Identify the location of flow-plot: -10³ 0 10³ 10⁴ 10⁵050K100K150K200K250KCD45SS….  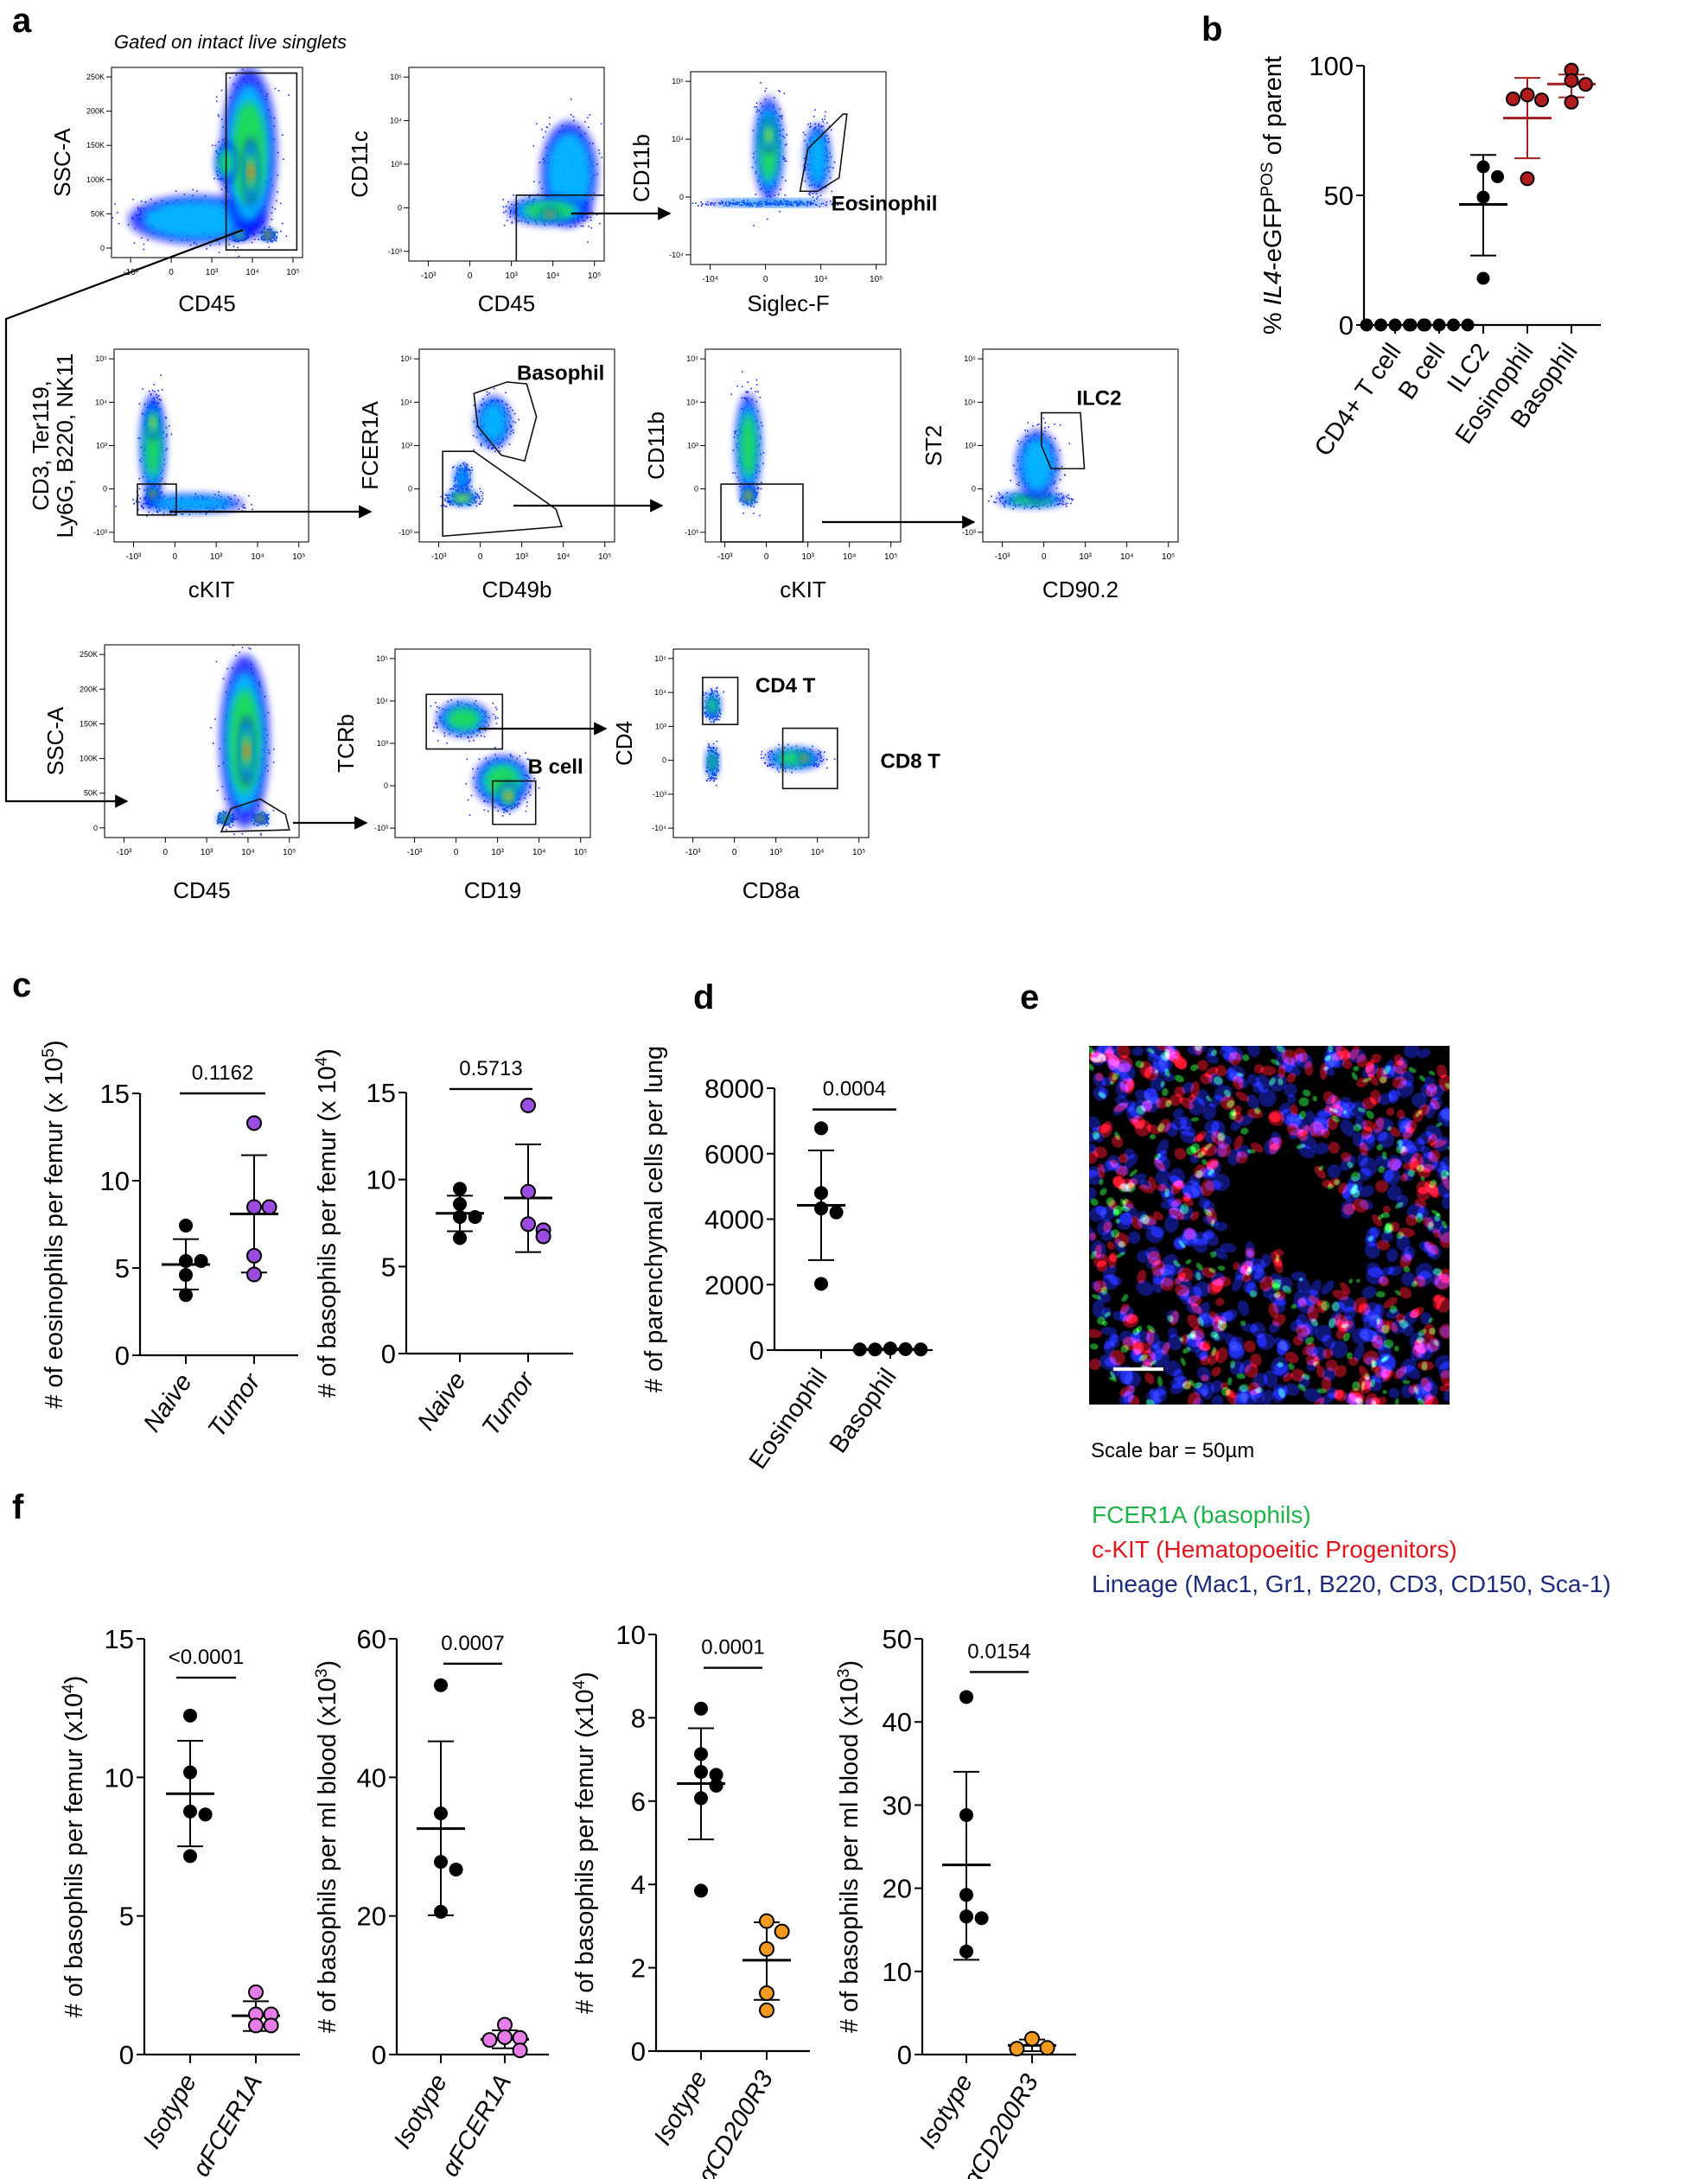
(176, 191).